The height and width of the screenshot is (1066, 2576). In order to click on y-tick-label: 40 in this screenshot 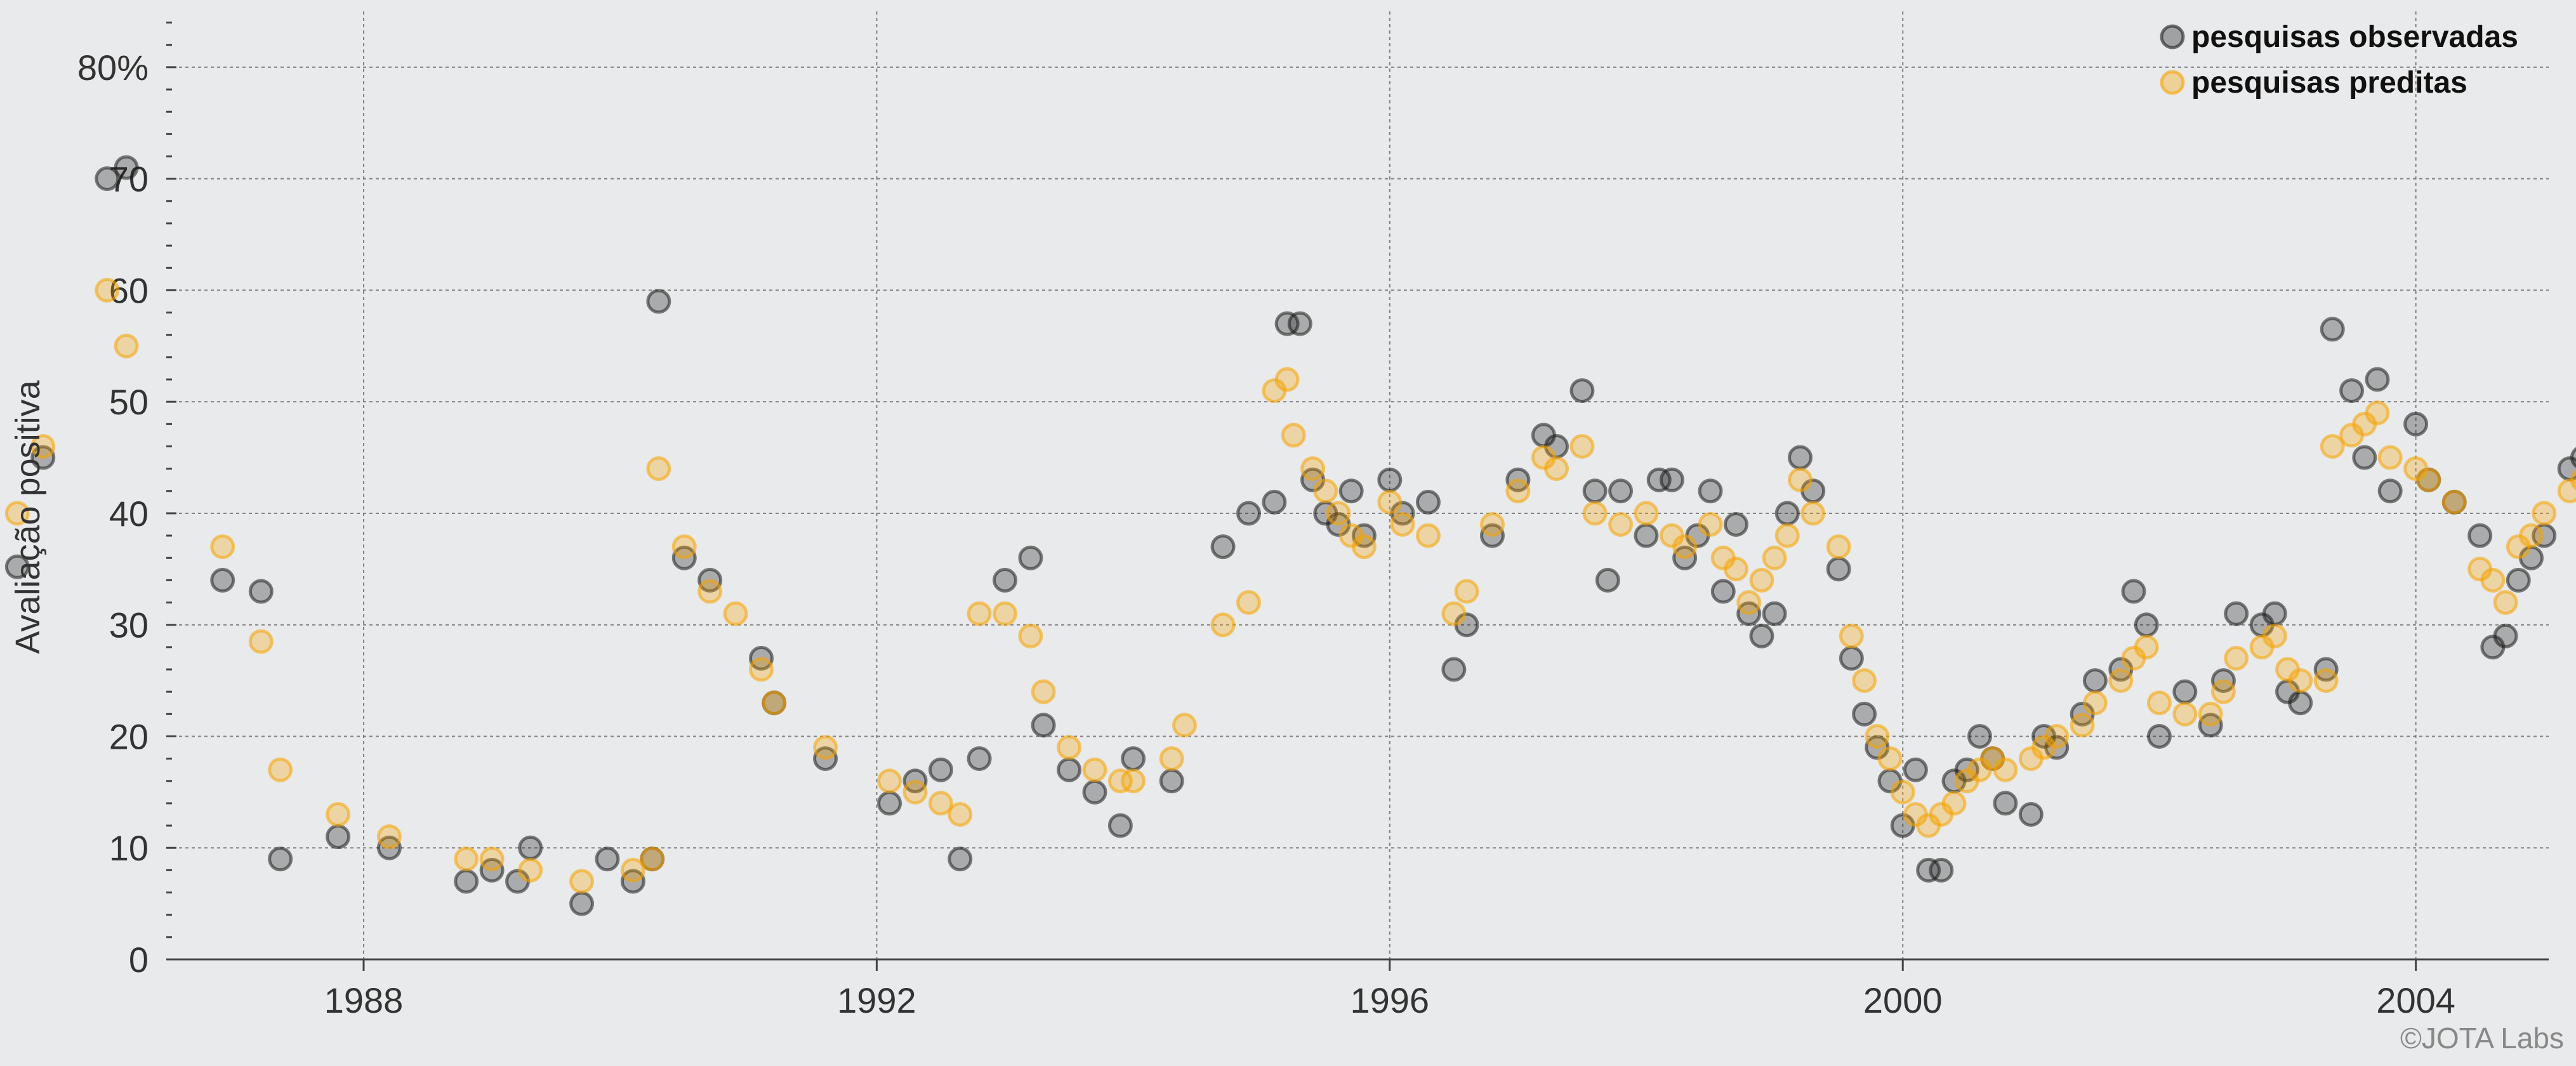, I will do `click(129, 514)`.